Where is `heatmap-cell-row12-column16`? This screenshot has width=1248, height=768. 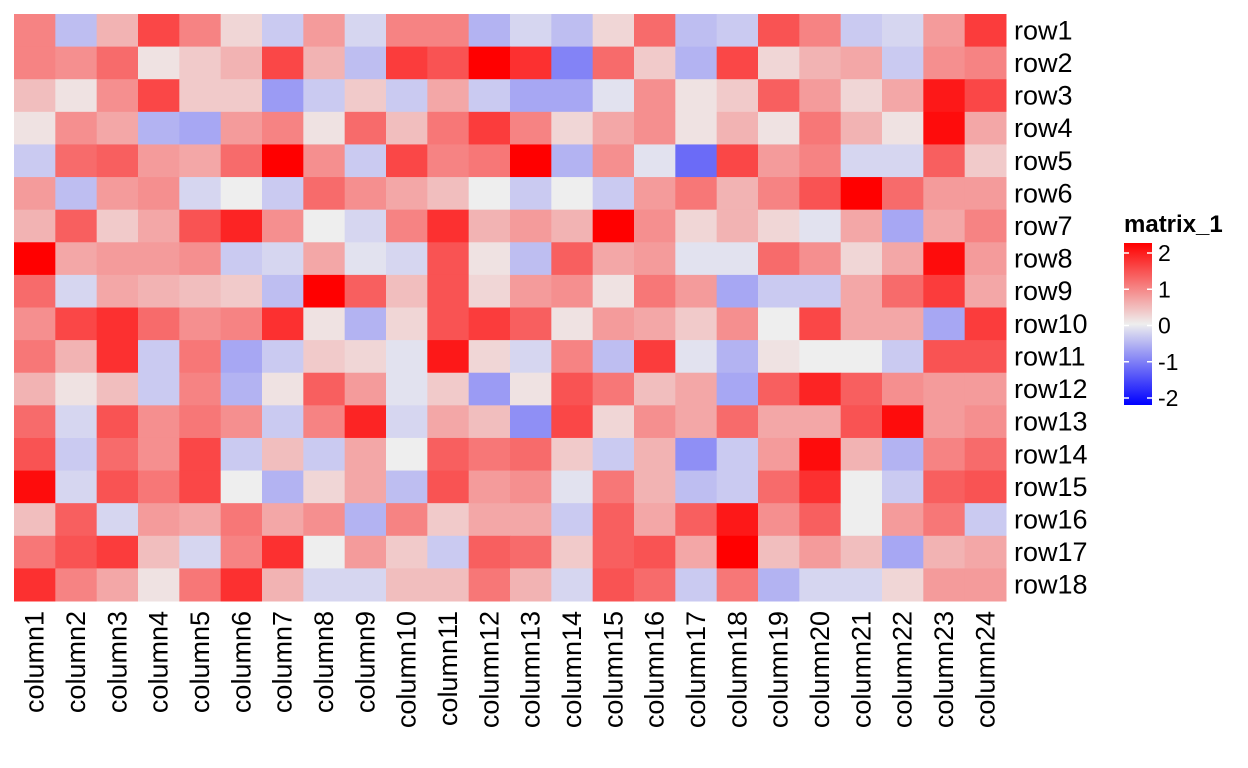 heatmap-cell-row12-column16 is located at coordinates (655, 389).